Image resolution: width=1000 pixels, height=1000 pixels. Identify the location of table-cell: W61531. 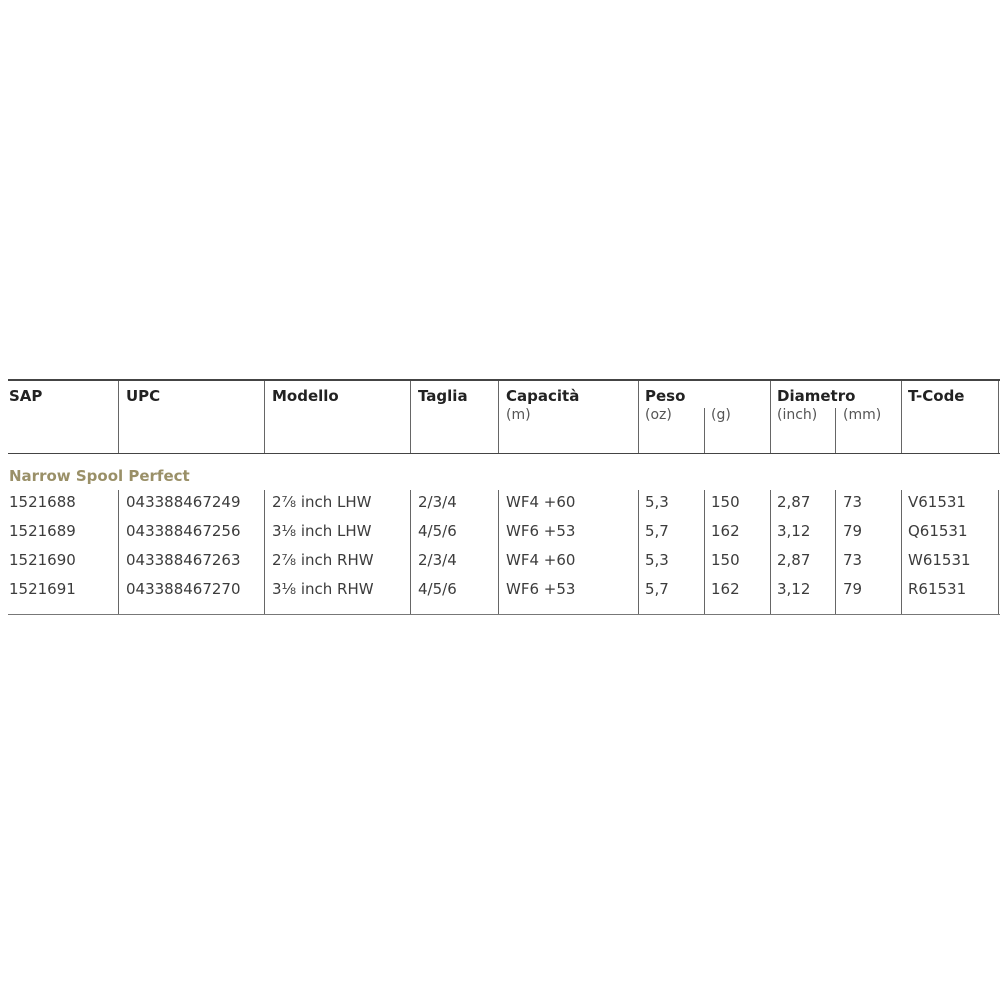
(939, 560).